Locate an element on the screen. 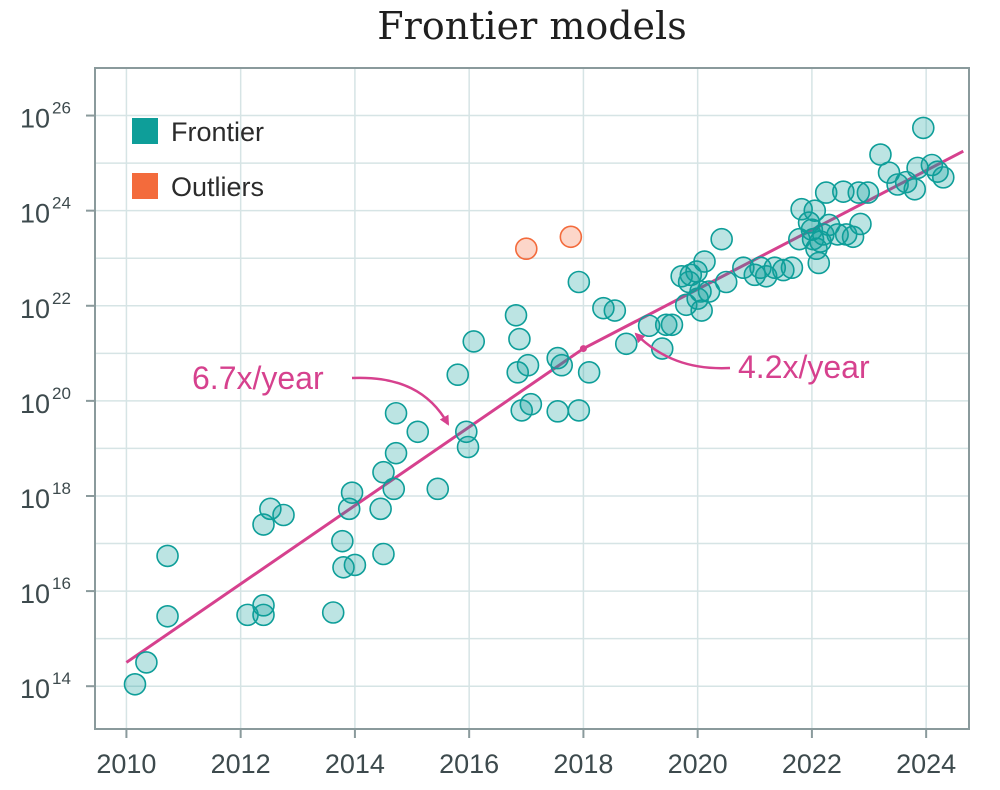 Image resolution: width=1000 pixels, height=790 pixels. x-tick-label: 2012 is located at coordinates (241, 764).